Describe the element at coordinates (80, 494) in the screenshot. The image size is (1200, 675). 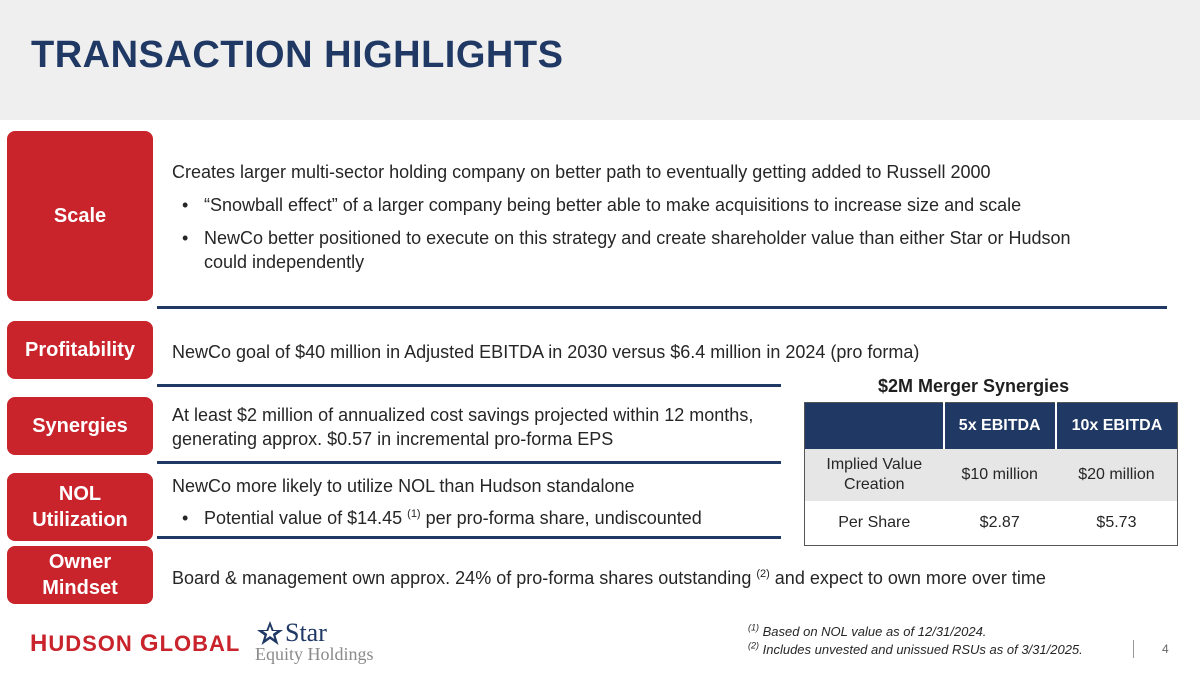
I see `nol-label-line1: NOL` at that location.